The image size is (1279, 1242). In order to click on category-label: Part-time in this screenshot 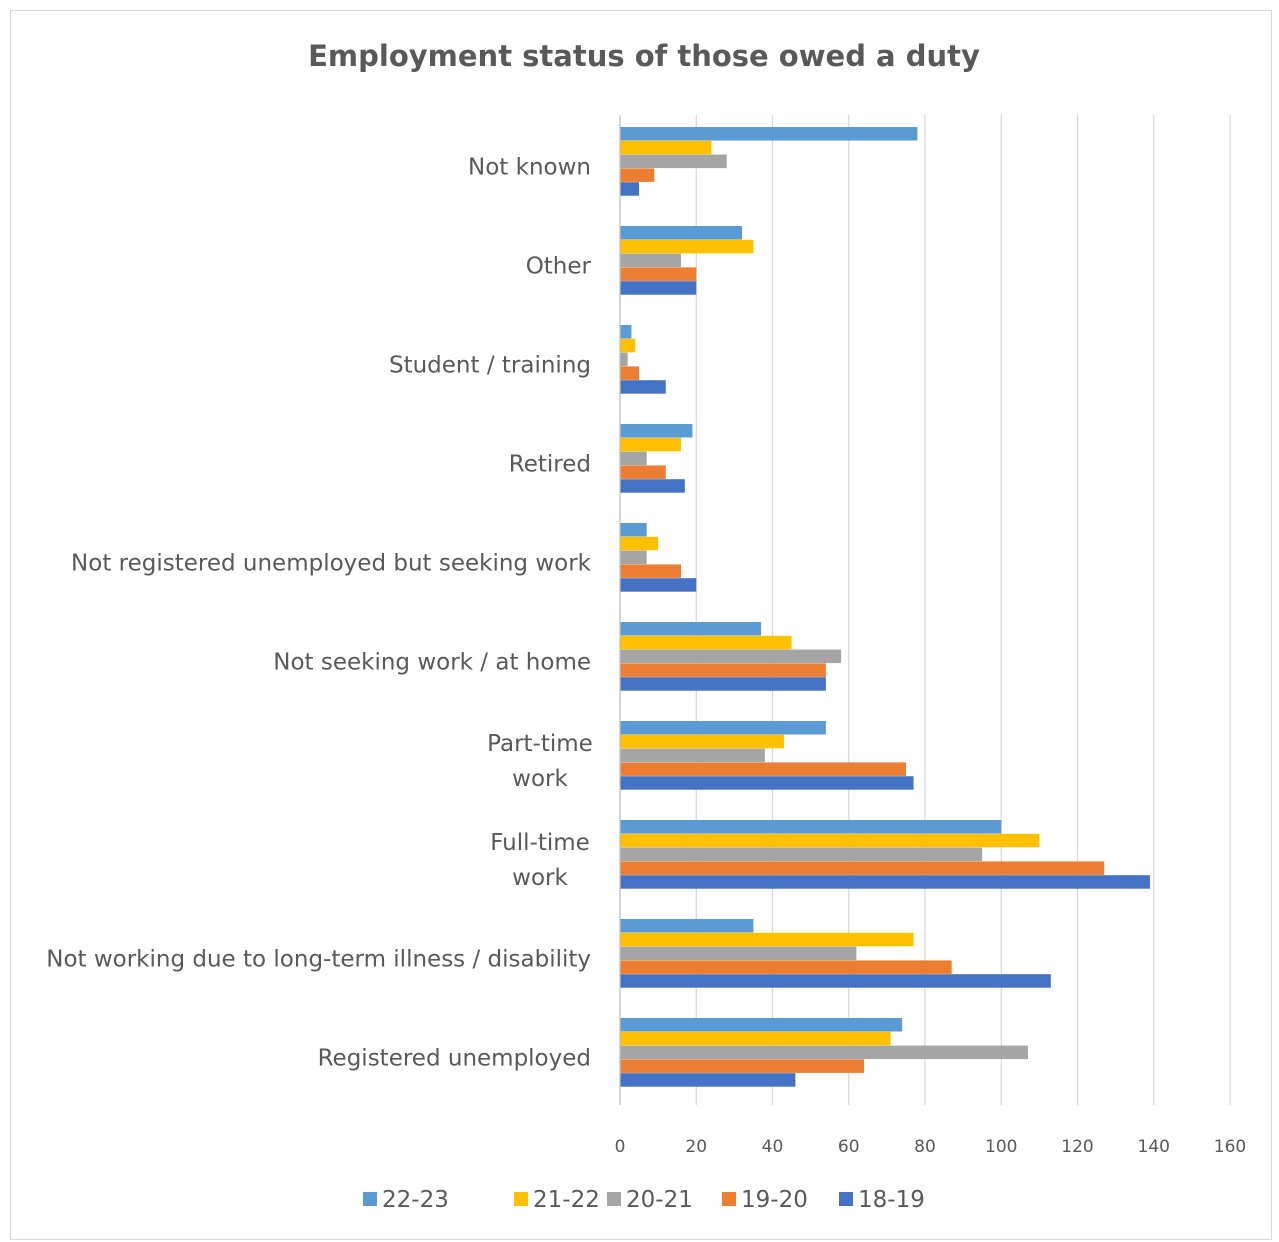, I will do `click(540, 744)`.